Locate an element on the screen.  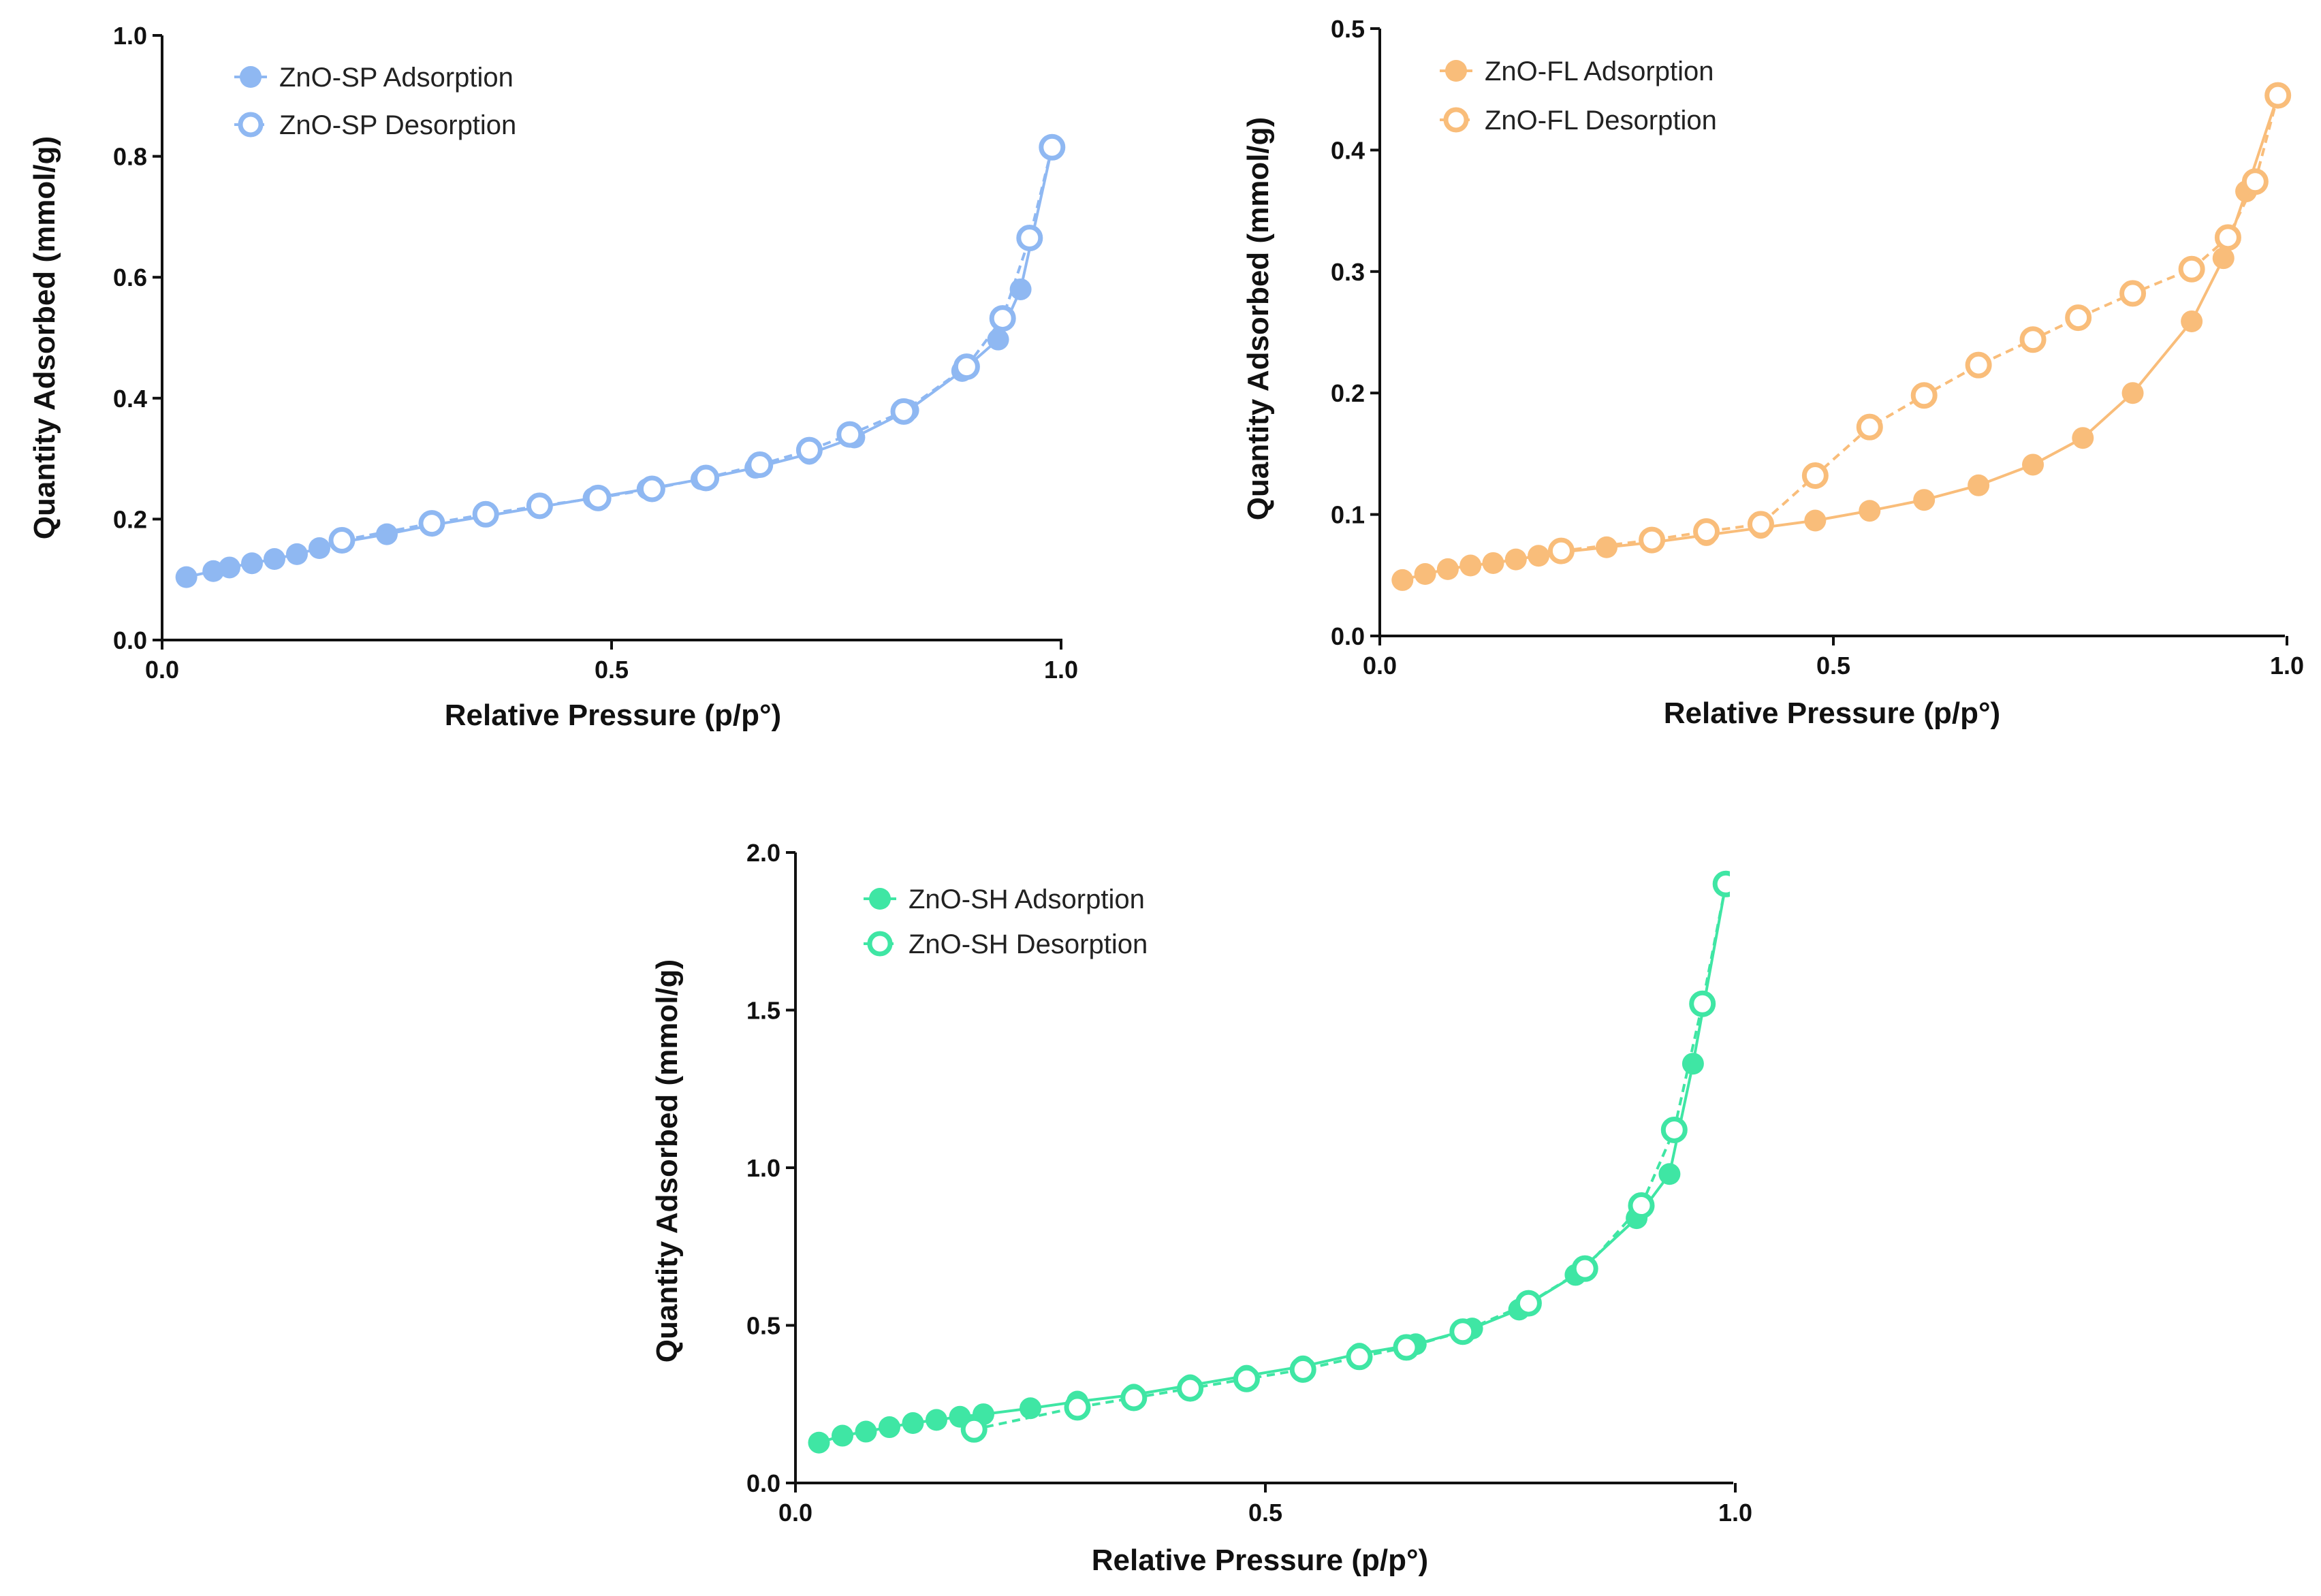
y-tick-label: 0.8 is located at coordinates (130, 157).